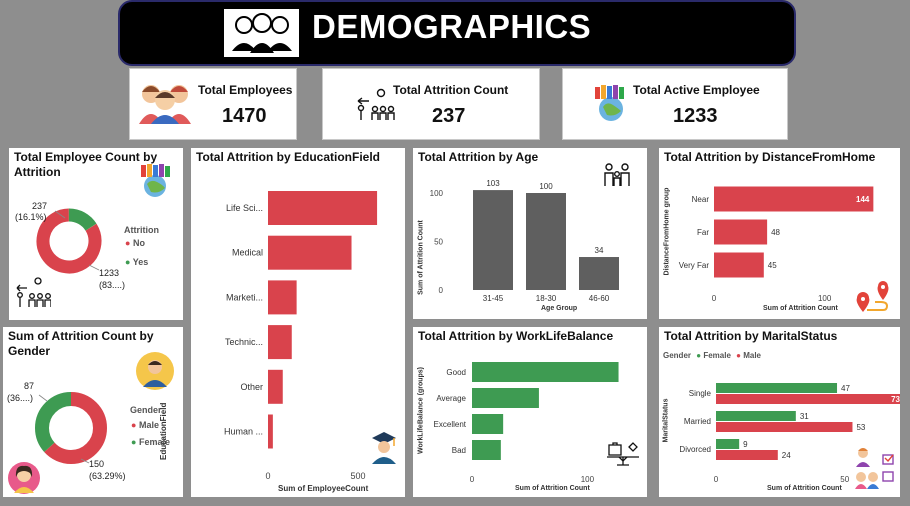  What do you see at coordinates (875, 468) in the screenshot?
I see `couple-checklist-icon` at bounding box center [875, 468].